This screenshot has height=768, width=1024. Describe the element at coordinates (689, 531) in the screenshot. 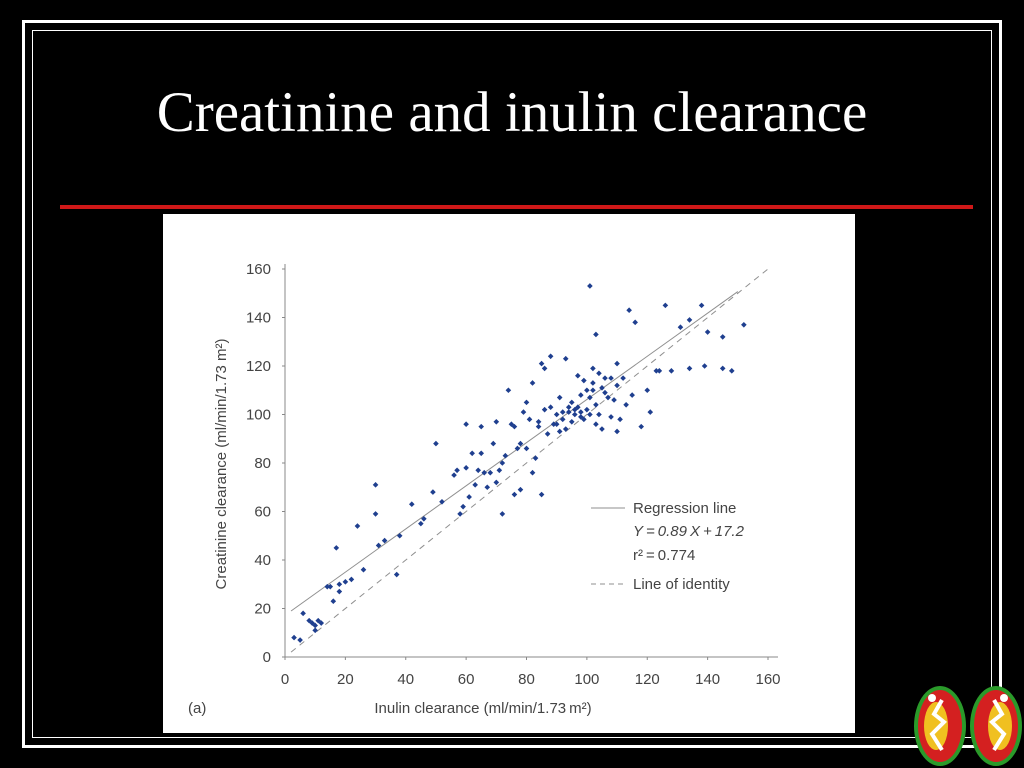

I see `legend-equation: Y = 0.89 X + 17.2` at that location.